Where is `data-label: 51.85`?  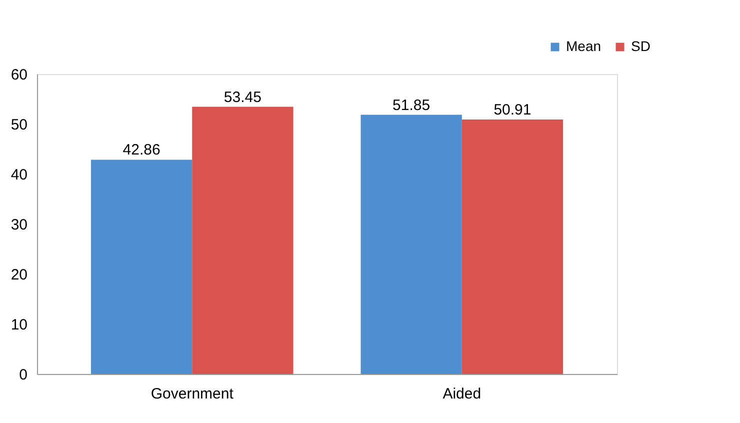 data-label: 51.85 is located at coordinates (411, 105).